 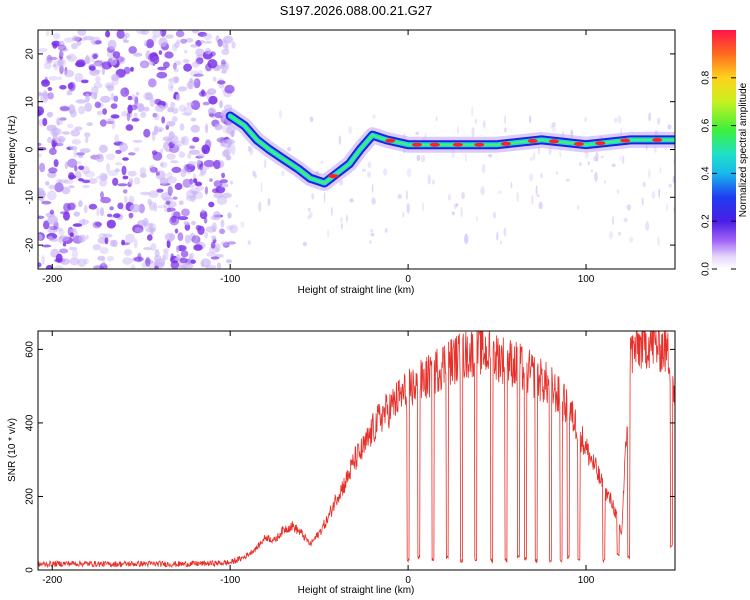 What do you see at coordinates (434, 144) in the screenshot?
I see `signal-peak` at bounding box center [434, 144].